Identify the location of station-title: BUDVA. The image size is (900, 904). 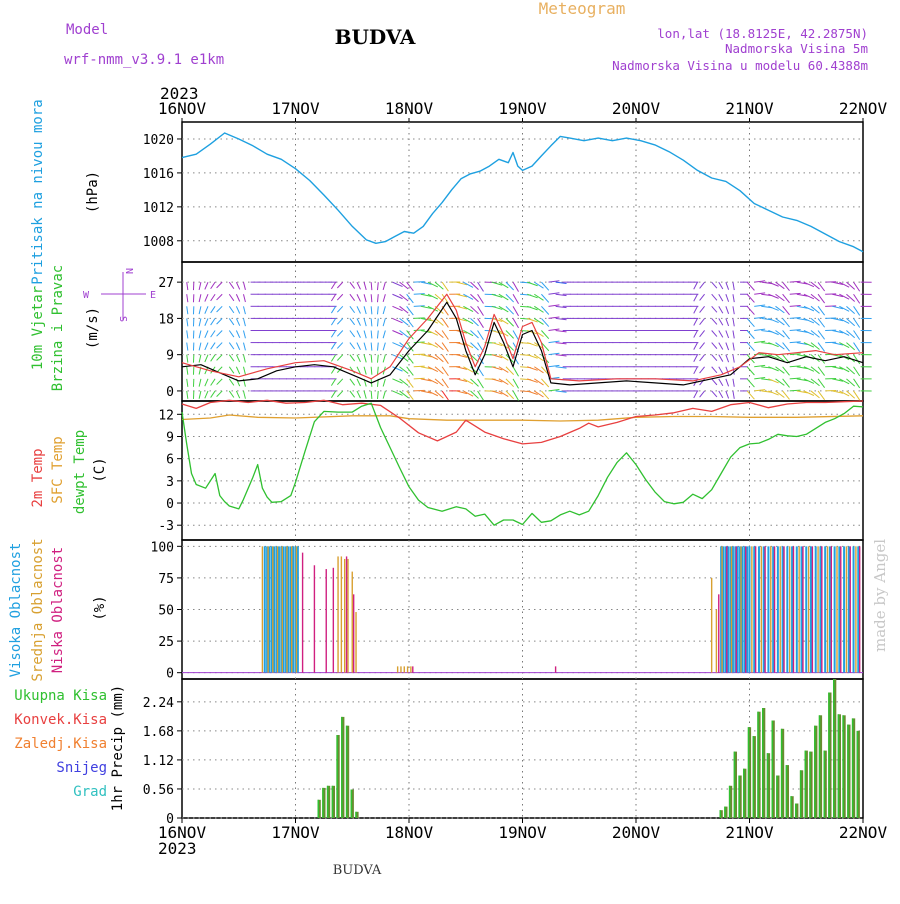
(375, 37).